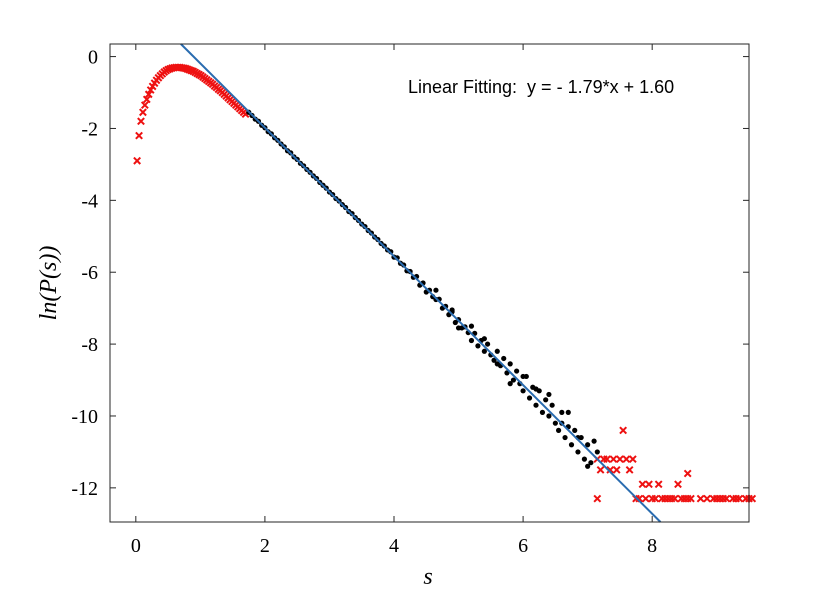 Image resolution: width=830 pixels, height=593 pixels. Describe the element at coordinates (394, 546) in the screenshot. I see `x-tick-label: 4` at that location.